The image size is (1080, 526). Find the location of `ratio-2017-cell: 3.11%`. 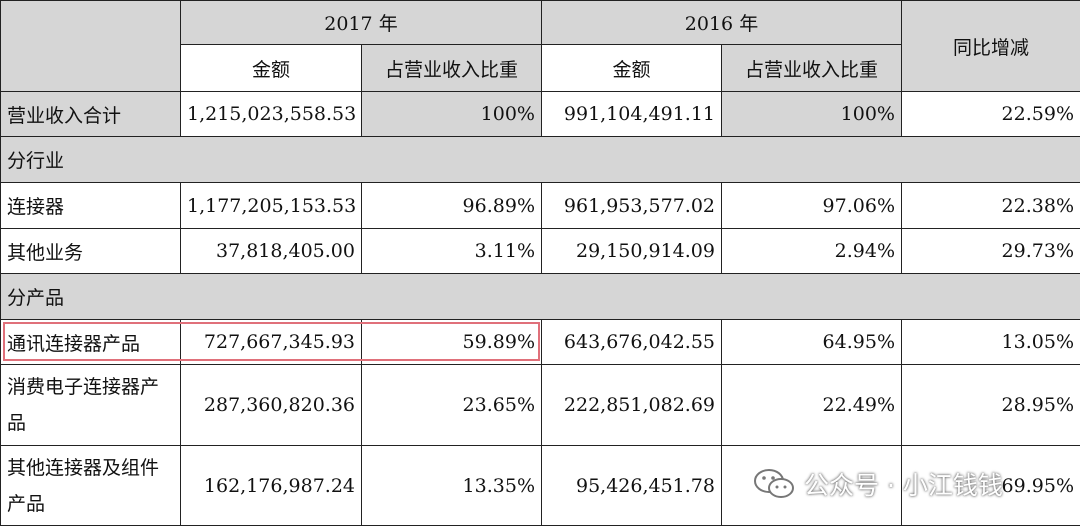

ratio-2017-cell: 3.11% is located at coordinates (452, 251).